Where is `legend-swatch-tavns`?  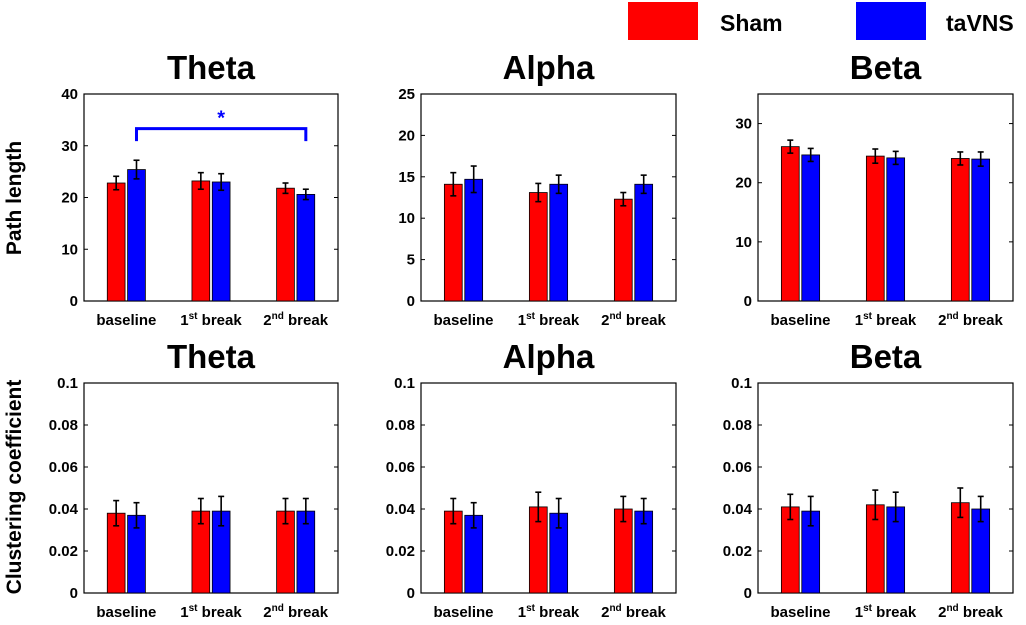 legend-swatch-tavns is located at coordinates (891, 21).